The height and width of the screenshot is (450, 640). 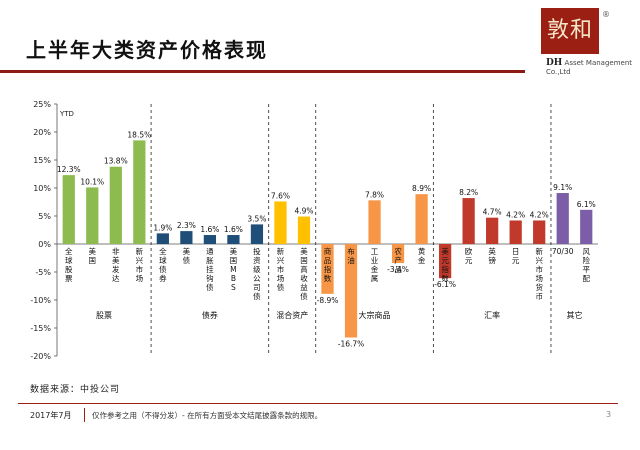 What do you see at coordinates (262, 71) in the screenshot?
I see `title-divider` at bounding box center [262, 71].